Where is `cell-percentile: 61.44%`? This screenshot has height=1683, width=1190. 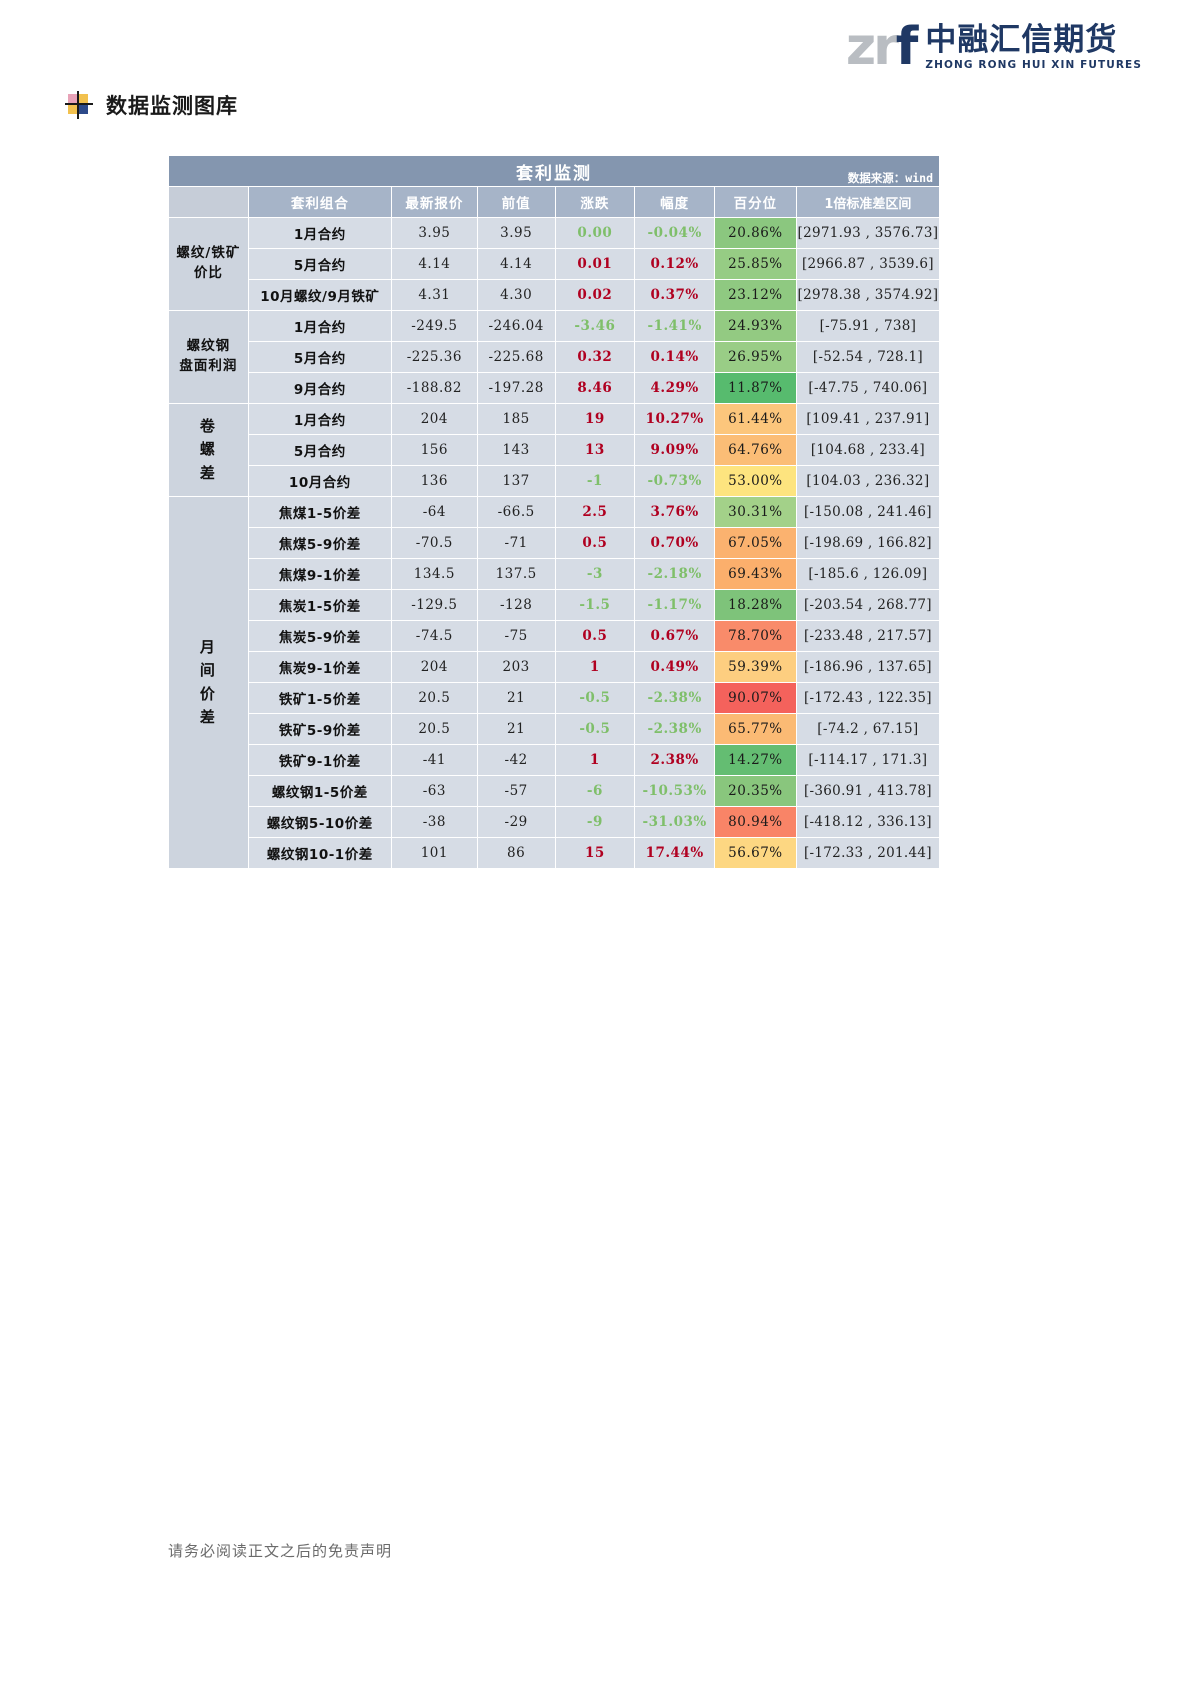
cell-percentile: 61.44% is located at coordinates (755, 419).